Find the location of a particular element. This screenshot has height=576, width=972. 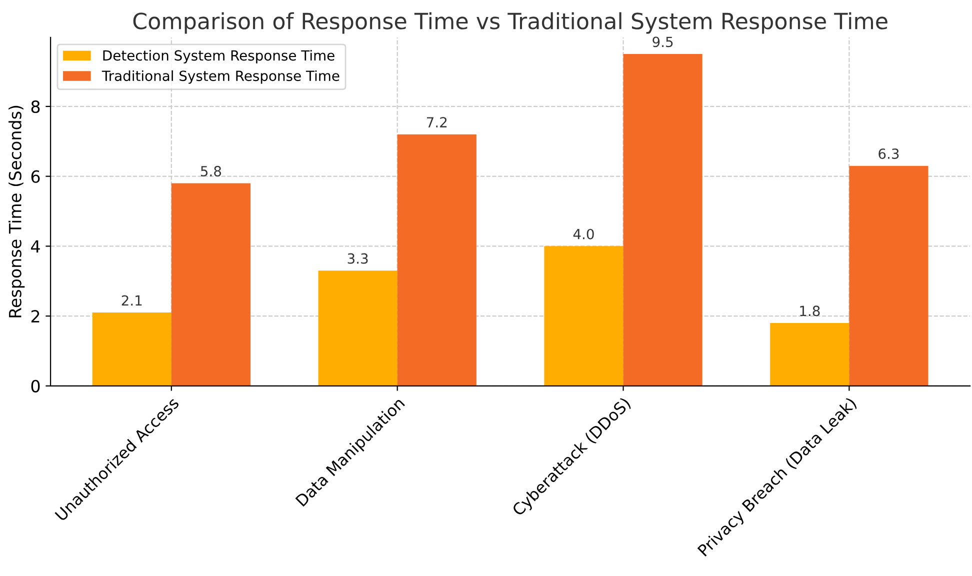

legend-label: Traditional System Response Time is located at coordinates (221, 77).